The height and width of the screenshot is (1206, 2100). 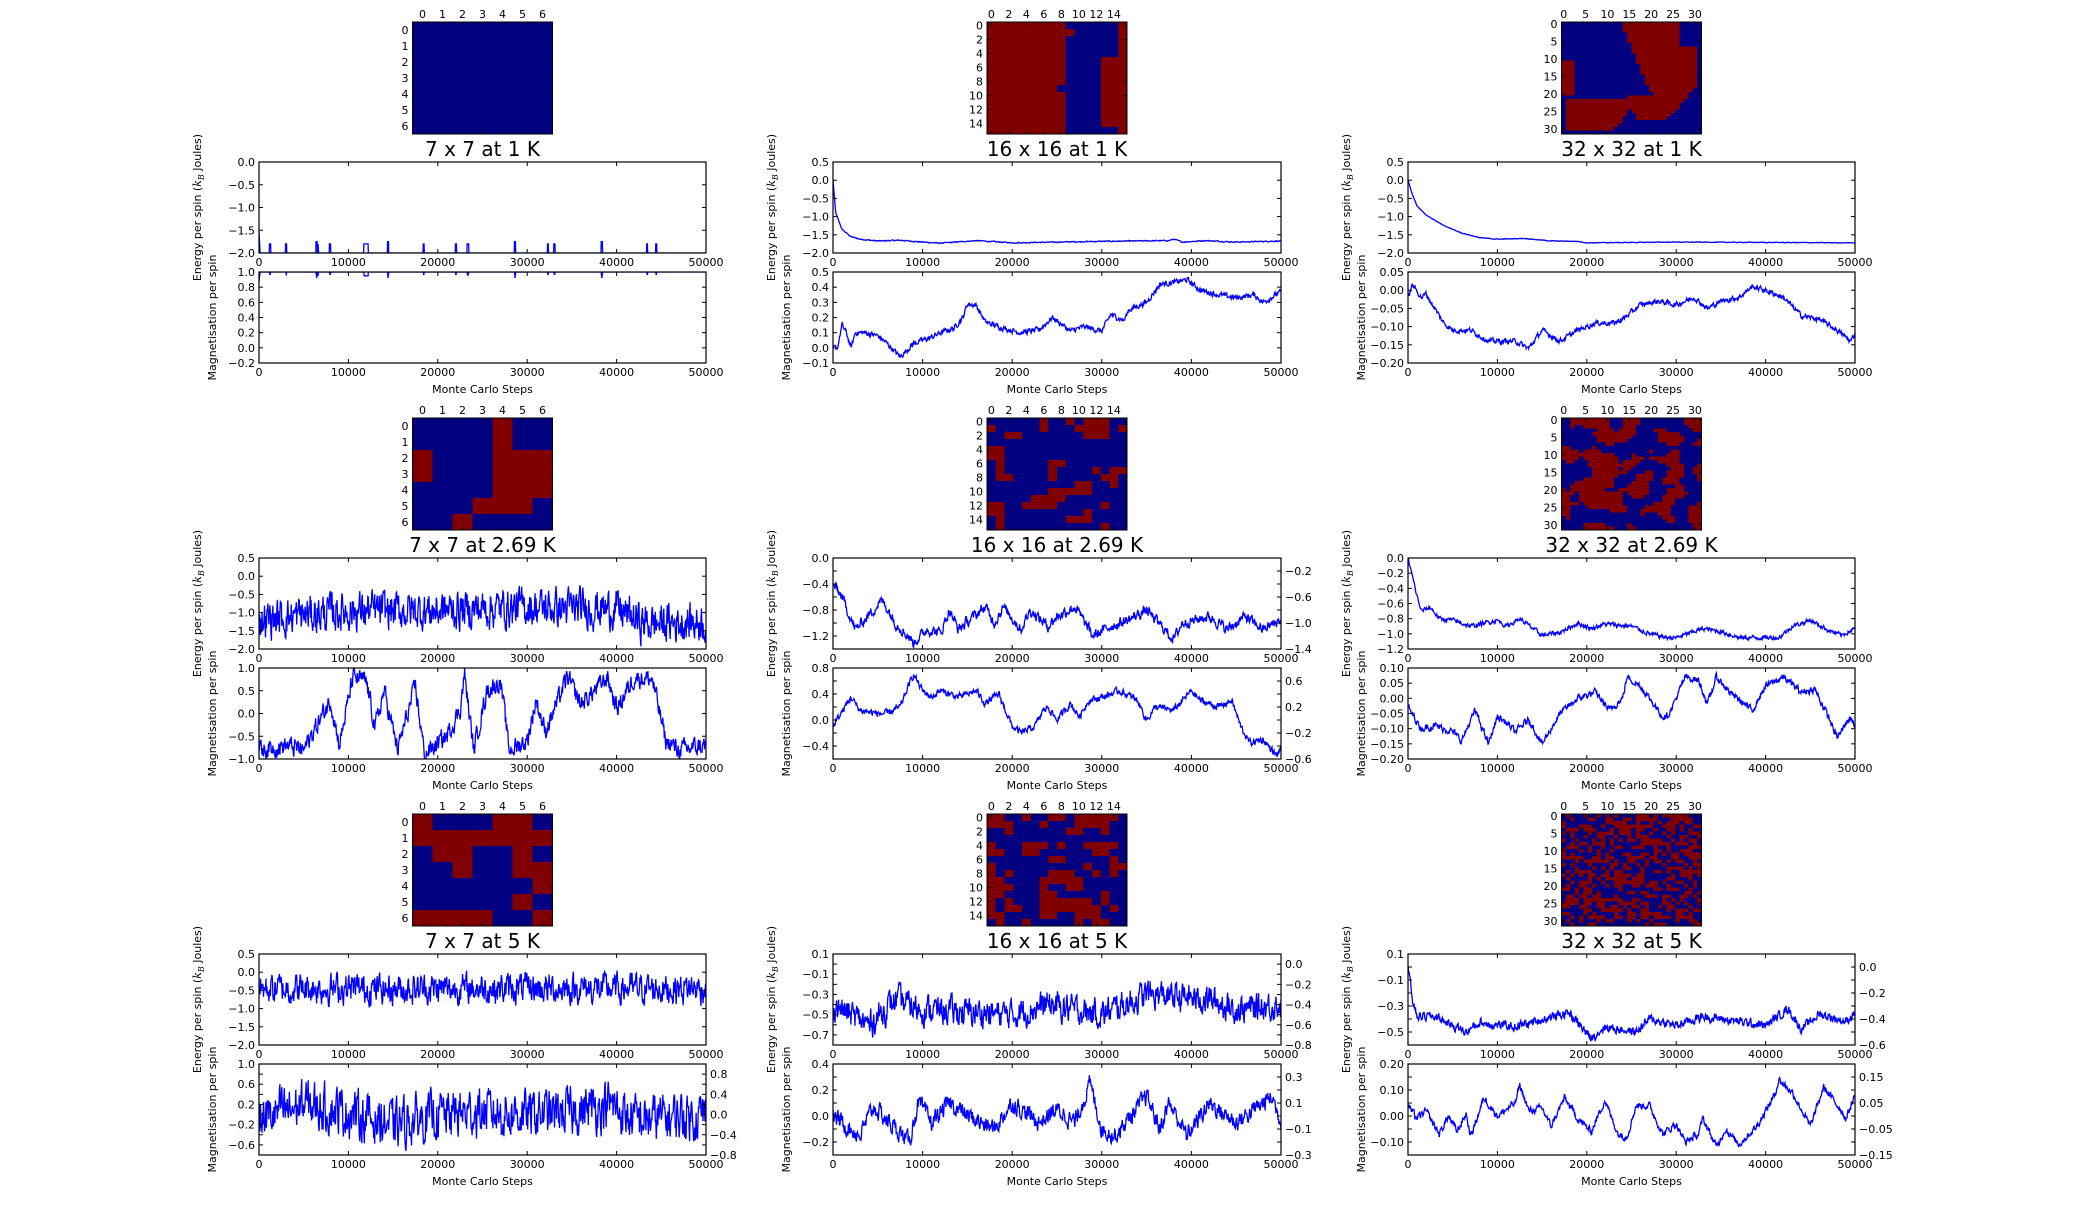 What do you see at coordinates (1390, 198) in the screenshot?
I see `y-tick-label: −0.5` at bounding box center [1390, 198].